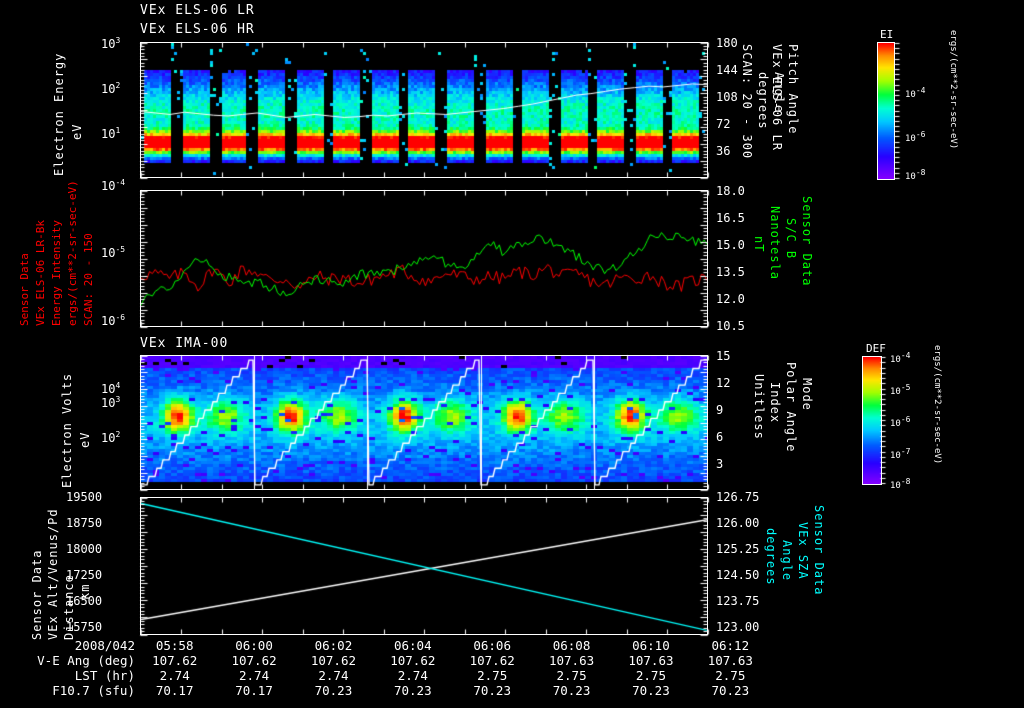  I want to click on panel3-right-label-0: Mode, so click(807, 394).